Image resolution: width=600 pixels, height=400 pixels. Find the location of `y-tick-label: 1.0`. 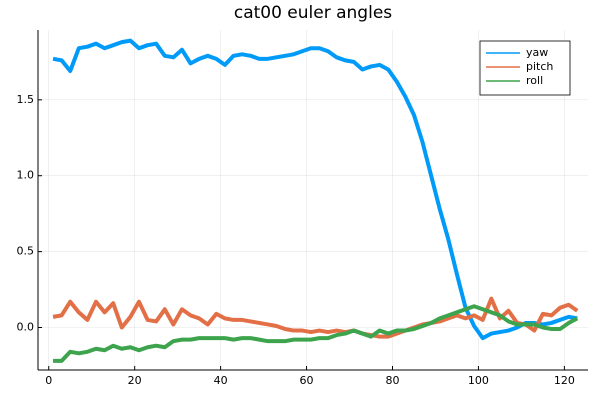

y-tick-label: 1.0 is located at coordinates (26, 175).